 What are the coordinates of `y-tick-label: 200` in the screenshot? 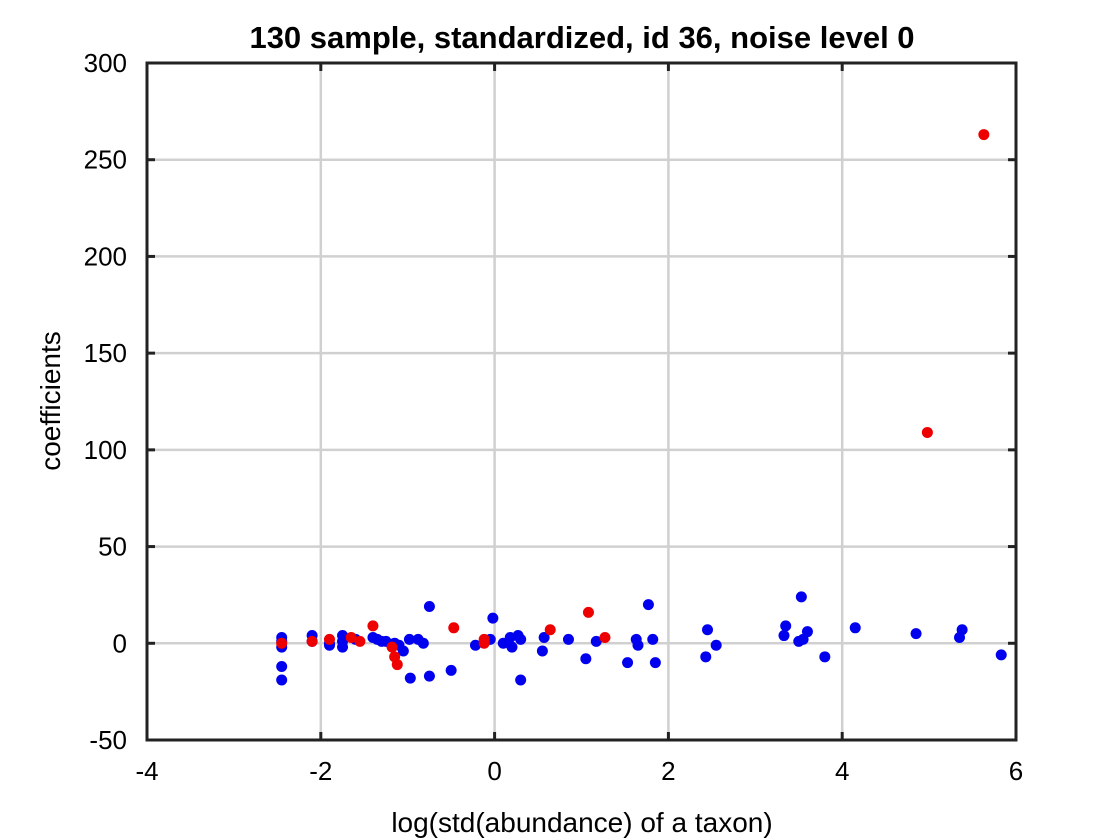 It's located at (105, 256).